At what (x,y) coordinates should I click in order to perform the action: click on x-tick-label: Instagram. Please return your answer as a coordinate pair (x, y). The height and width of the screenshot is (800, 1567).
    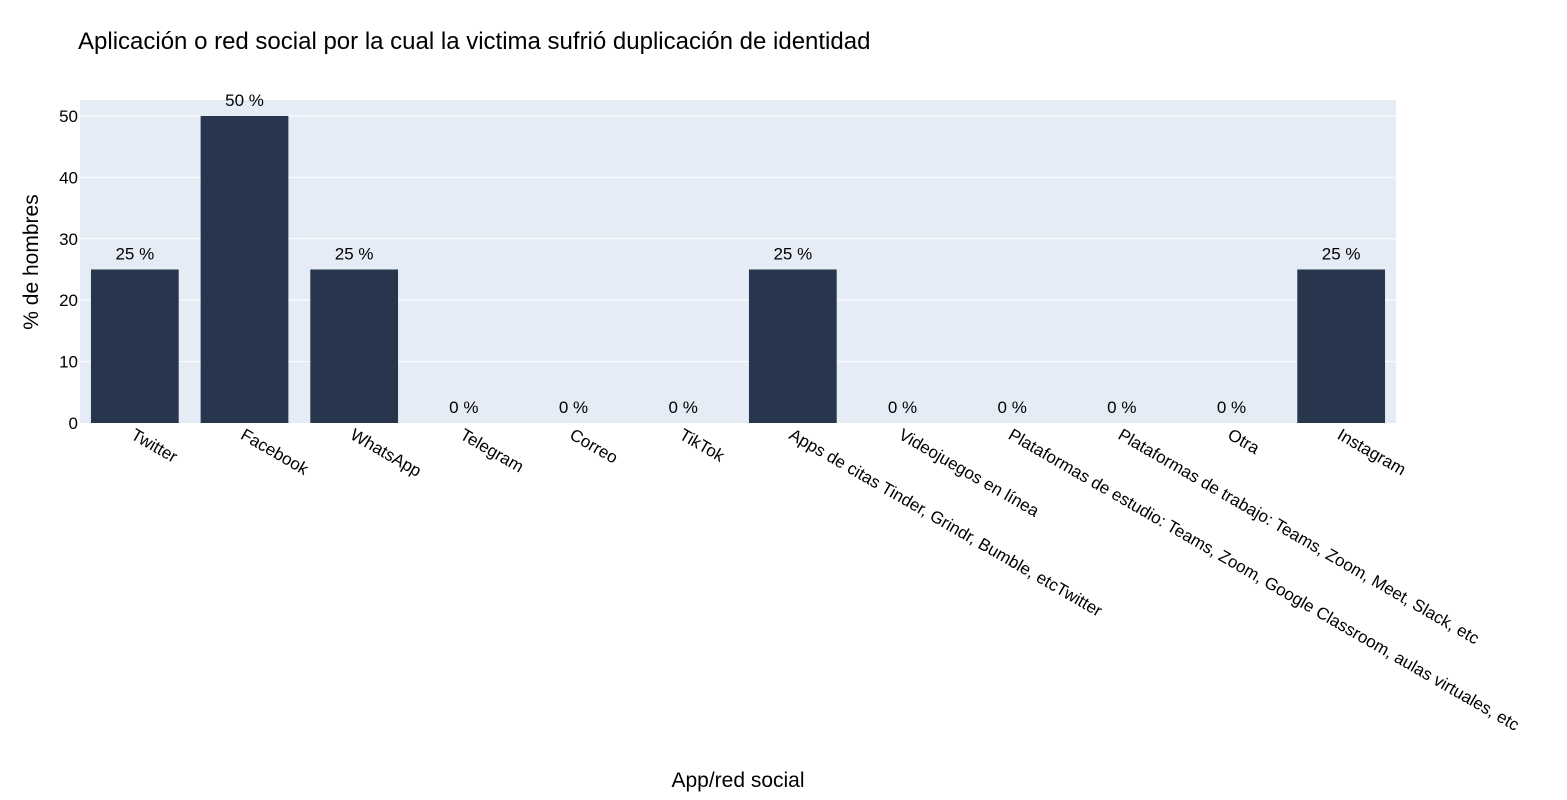
    Looking at the image, I should click on (1371, 452).